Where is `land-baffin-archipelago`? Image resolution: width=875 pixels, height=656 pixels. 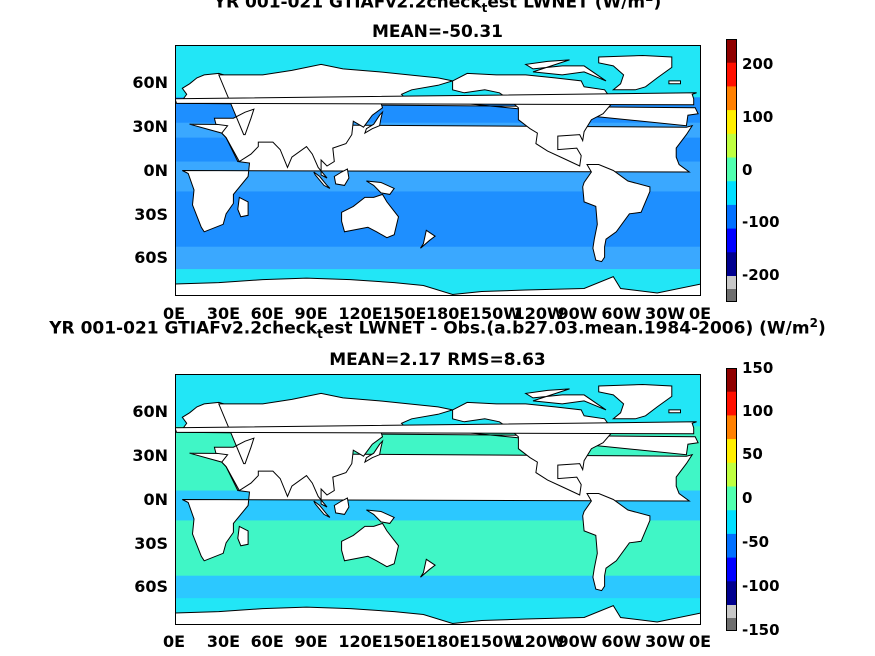
land-baffin-archipelago is located at coordinates (565, 399).